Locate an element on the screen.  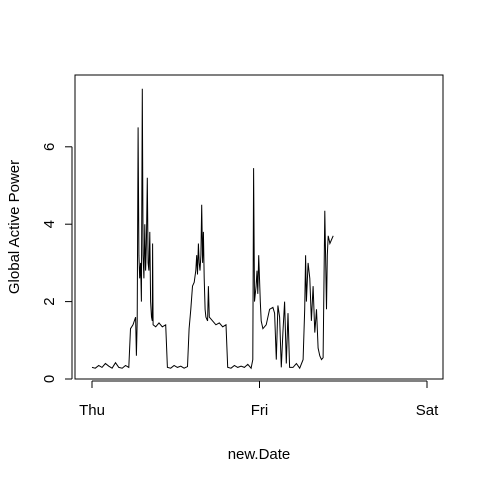
x-tick-label: Sat is located at coordinates (427, 410).